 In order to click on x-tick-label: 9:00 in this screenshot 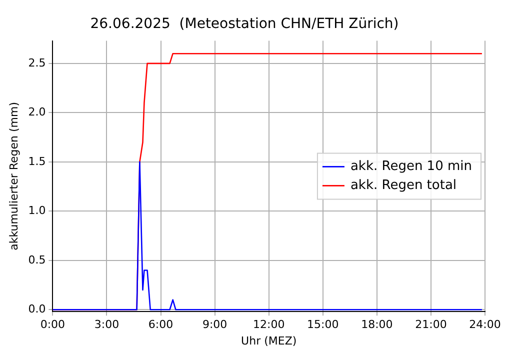, I will do `click(215, 325)`.